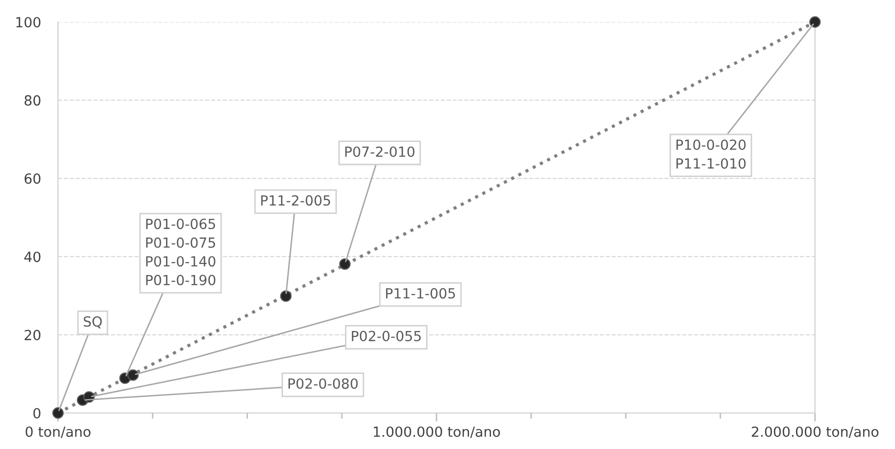  I want to click on annotation: P11-2-005, so click(295, 200).